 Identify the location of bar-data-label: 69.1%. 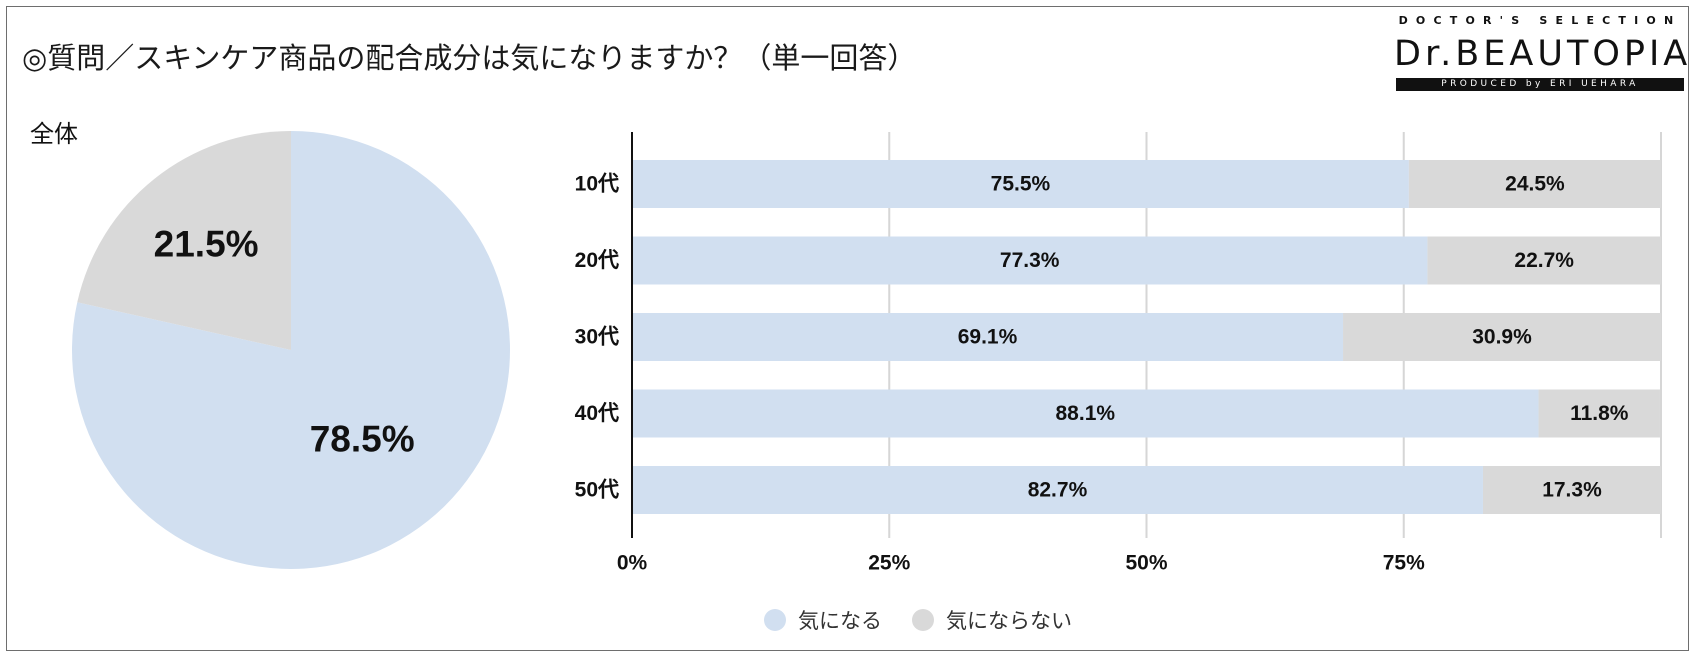
(988, 337).